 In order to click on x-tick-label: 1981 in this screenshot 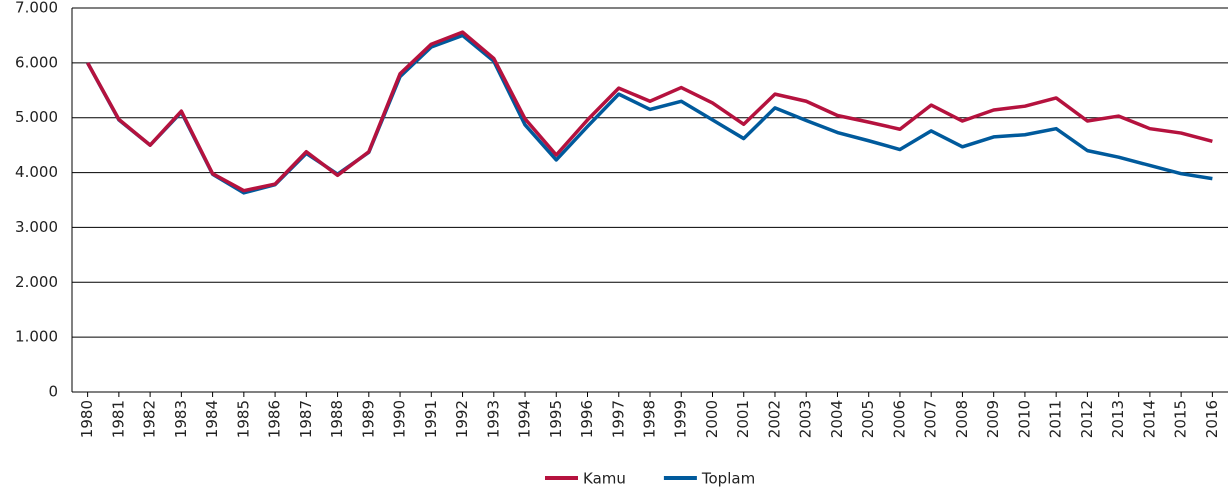, I will do `click(118, 419)`.